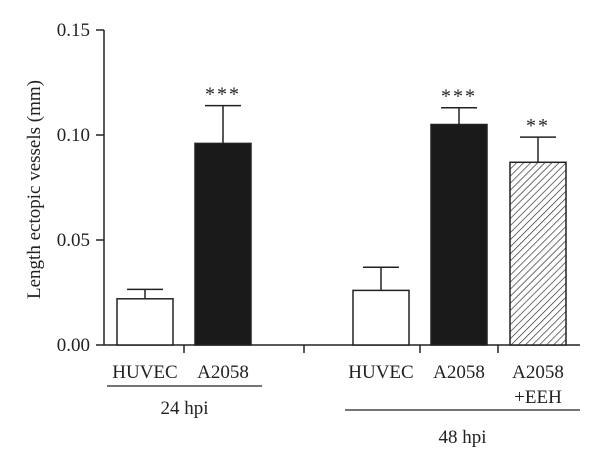 The image size is (600, 467). Describe the element at coordinates (538, 397) in the screenshot. I see `category-label: +EEH` at that location.